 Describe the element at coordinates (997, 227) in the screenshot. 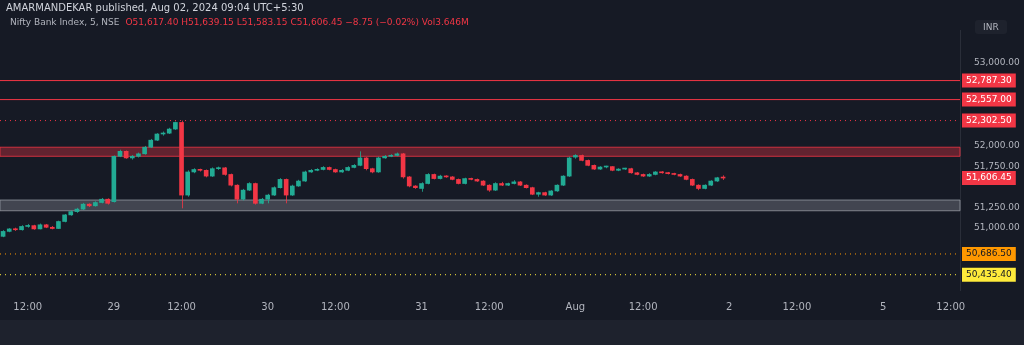

I see `y-tick-label: 51,000.00` at that location.